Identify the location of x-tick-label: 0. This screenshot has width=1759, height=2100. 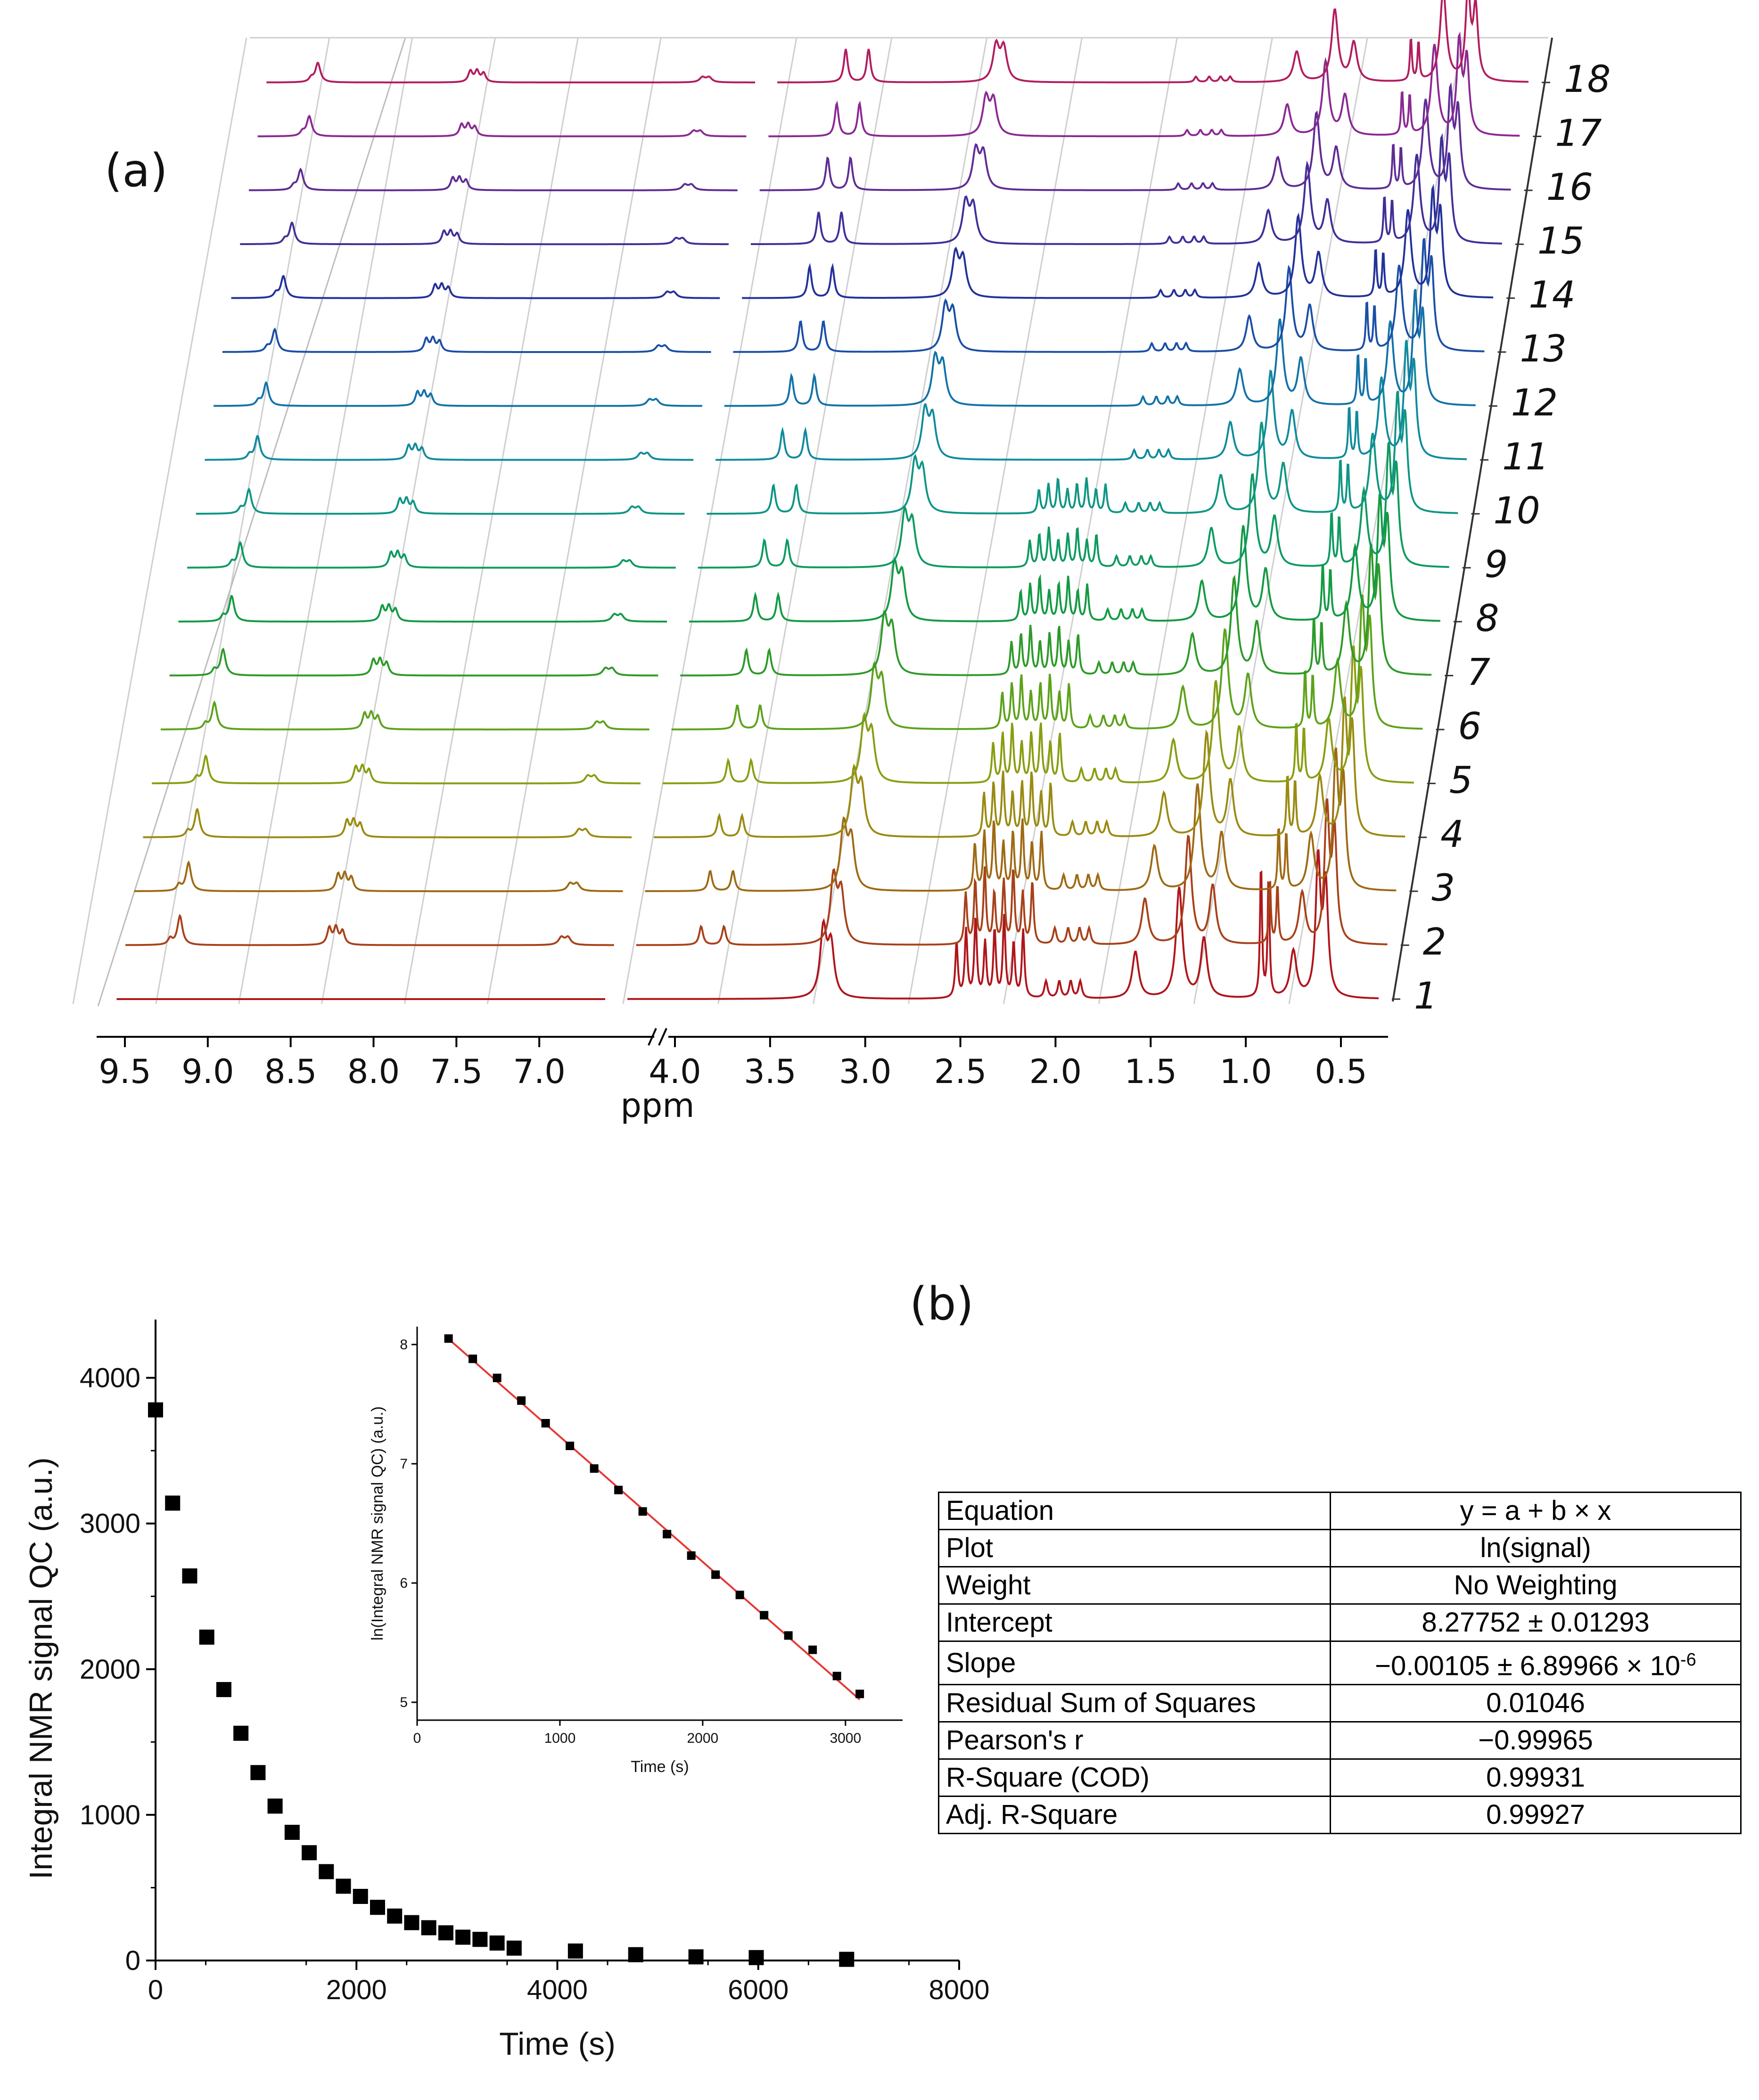
(156, 1990).